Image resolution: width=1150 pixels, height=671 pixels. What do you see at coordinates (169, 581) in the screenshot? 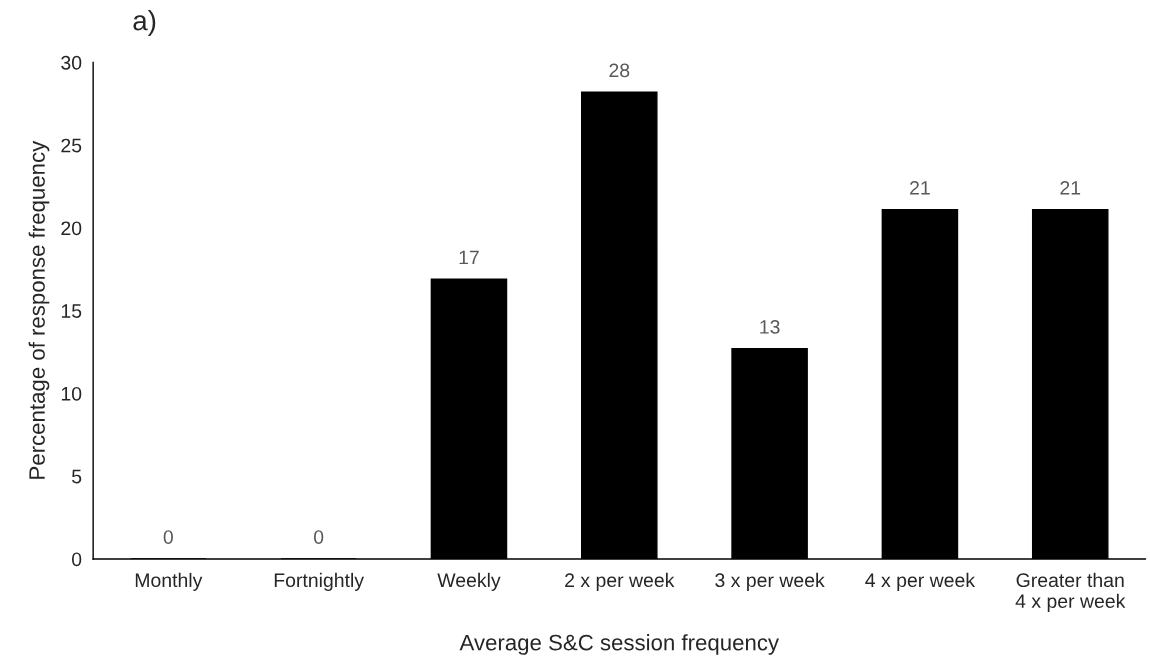
I see `x-tick-label: Monthly` at bounding box center [169, 581].